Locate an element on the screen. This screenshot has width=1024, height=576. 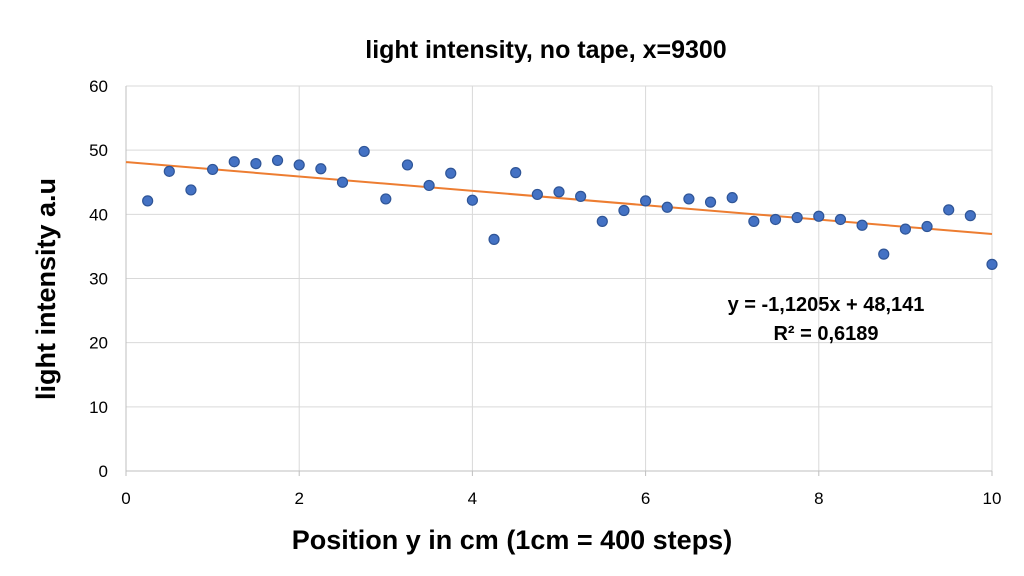
trendline is located at coordinates (559, 198).